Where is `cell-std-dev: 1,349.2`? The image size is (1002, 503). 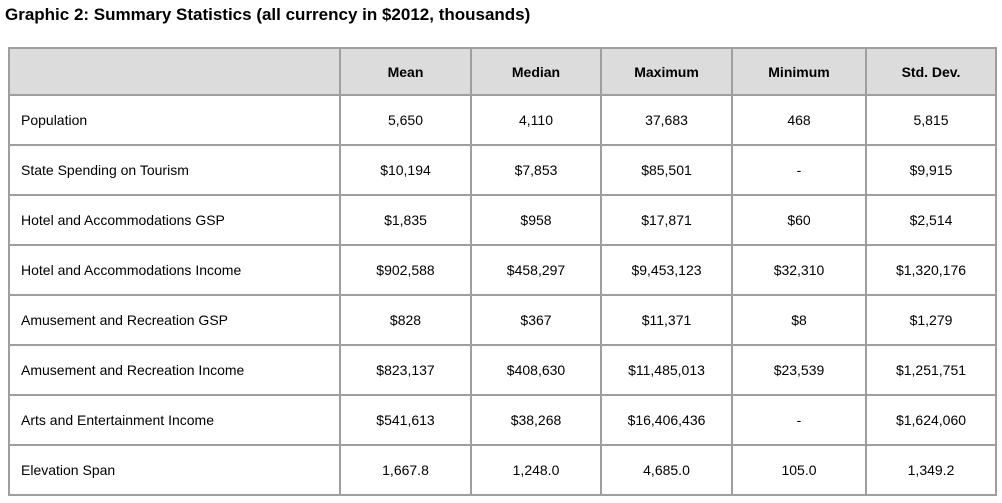 cell-std-dev: 1,349.2 is located at coordinates (931, 470).